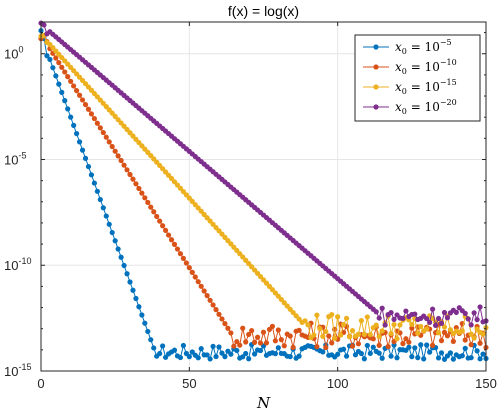 Image resolution: width=498 pixels, height=414 pixels. I want to click on chart-title: f(x) = log(x), so click(263, 11).